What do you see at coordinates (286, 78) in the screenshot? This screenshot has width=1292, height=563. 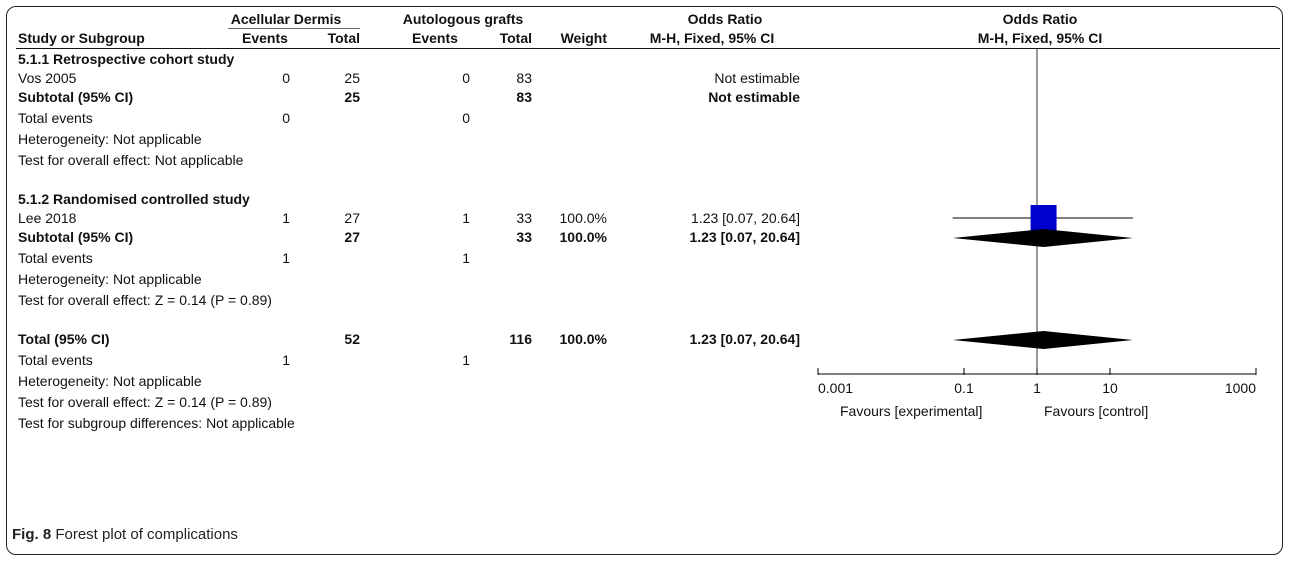 I see `study-events1: 0` at bounding box center [286, 78].